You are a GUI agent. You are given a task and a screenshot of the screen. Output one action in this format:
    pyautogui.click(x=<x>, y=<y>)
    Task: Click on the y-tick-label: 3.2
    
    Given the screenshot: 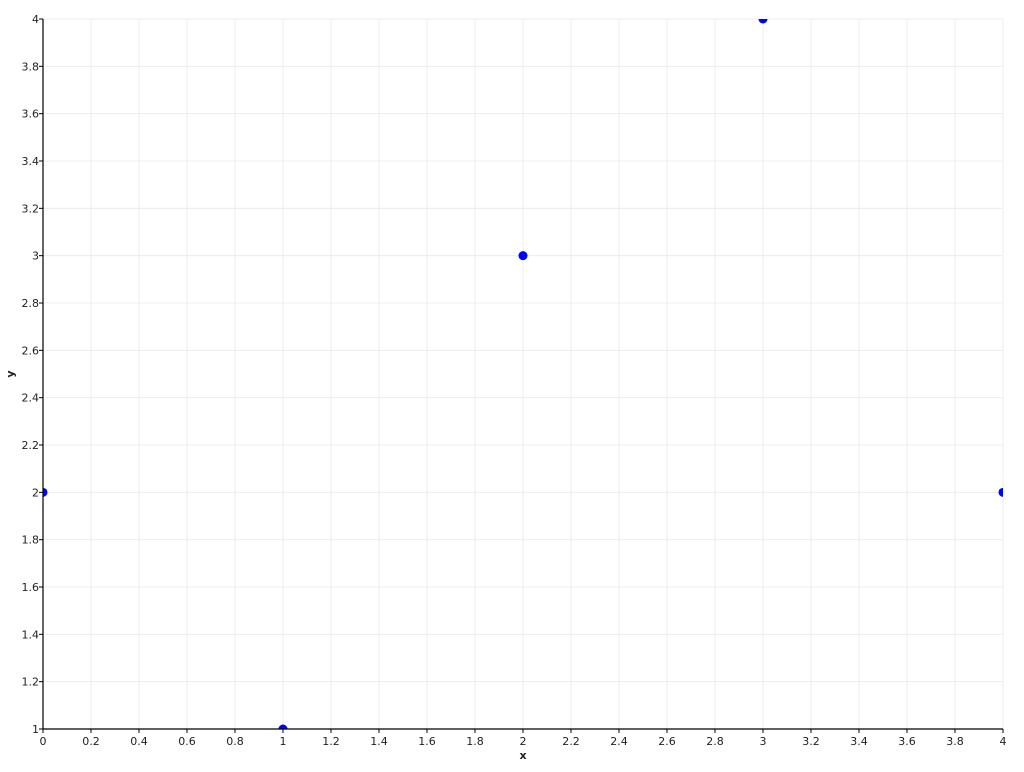 What is the action you would take?
    pyautogui.click(x=31, y=208)
    